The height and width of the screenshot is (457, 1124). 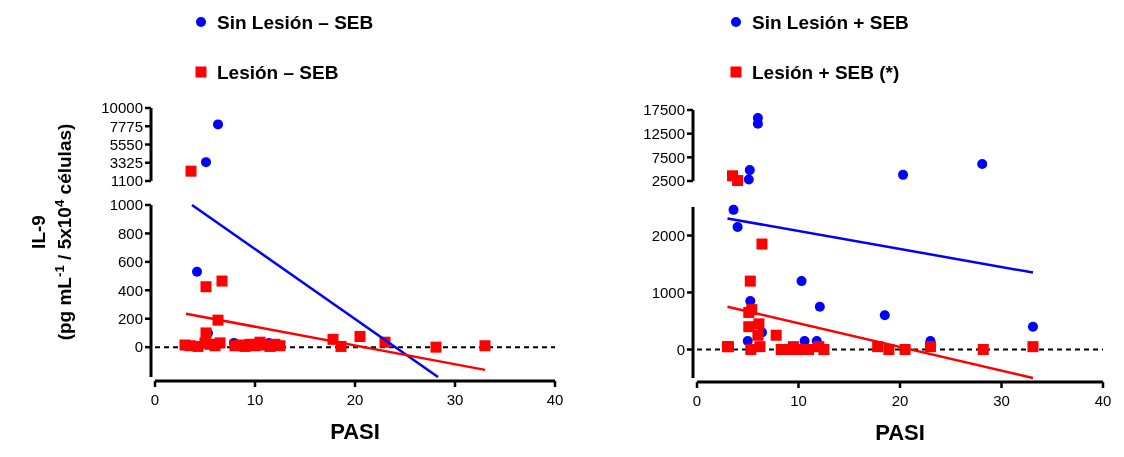 I want to click on y-tick-label: 800, so click(x=130, y=233).